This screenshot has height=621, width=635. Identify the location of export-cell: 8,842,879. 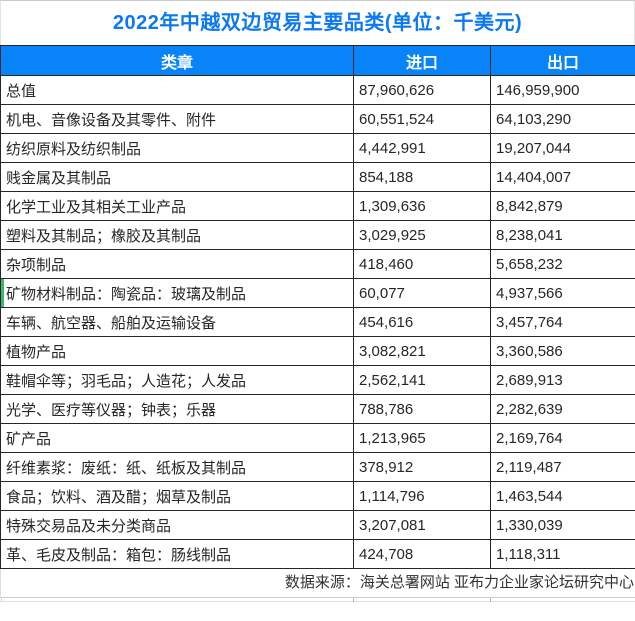
(562, 206).